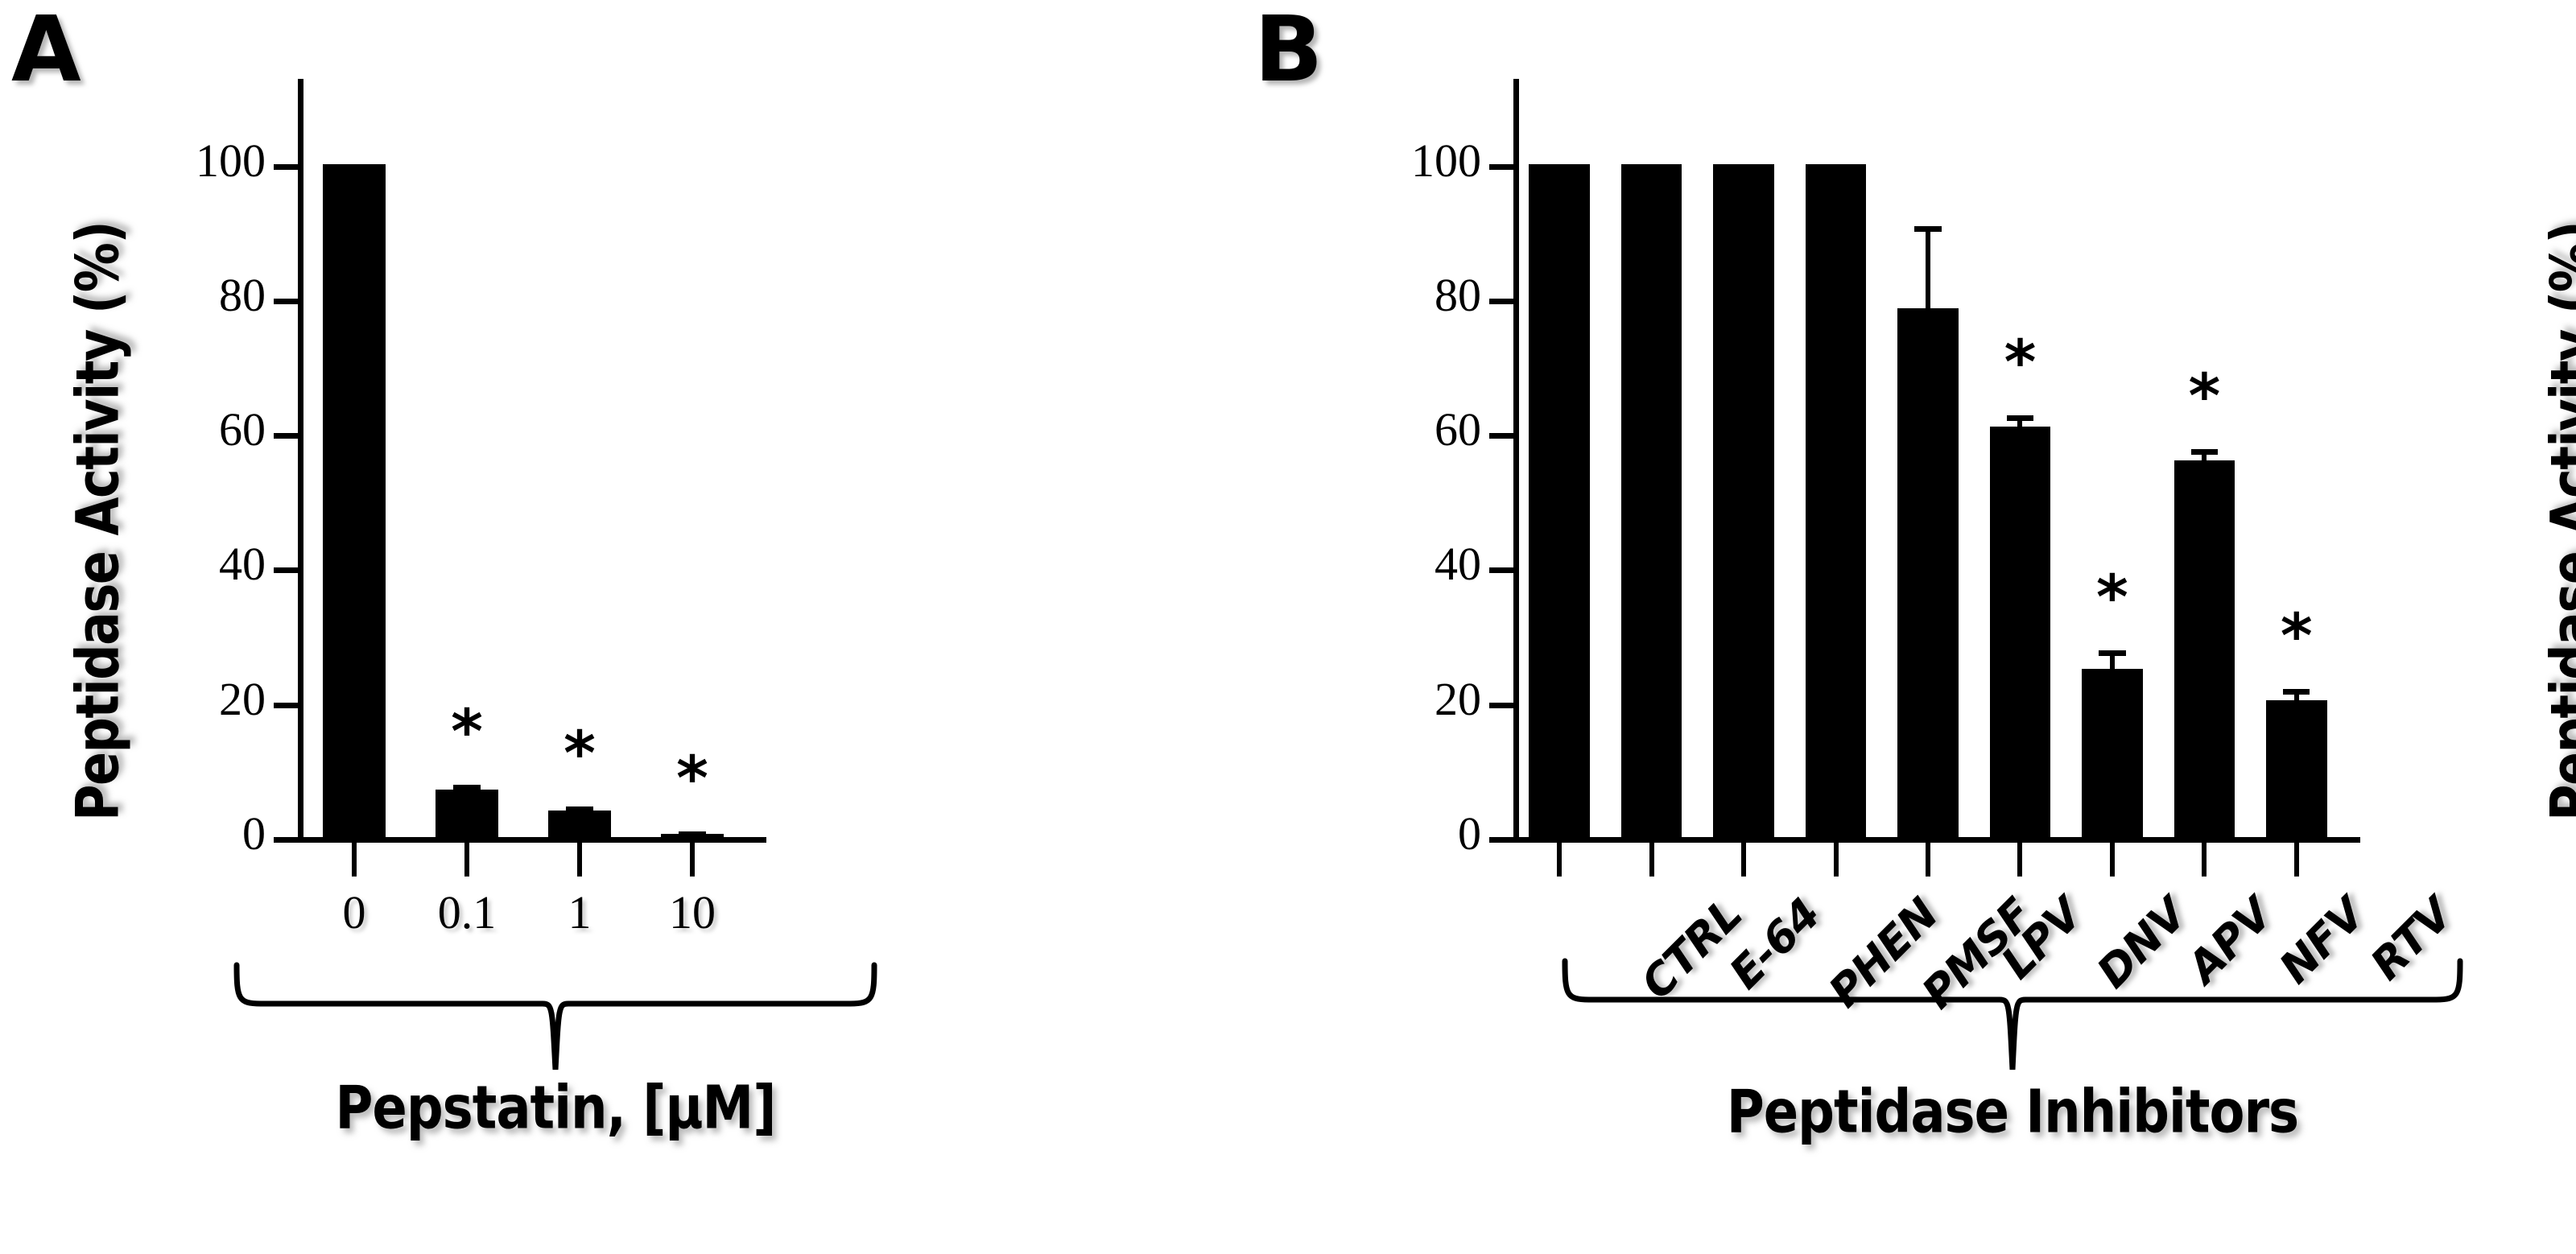 The width and height of the screenshot is (2576, 1254). Describe the element at coordinates (2556, 521) in the screenshot. I see `panel-b-y-axis-title: Peptidase Activity (%)` at that location.